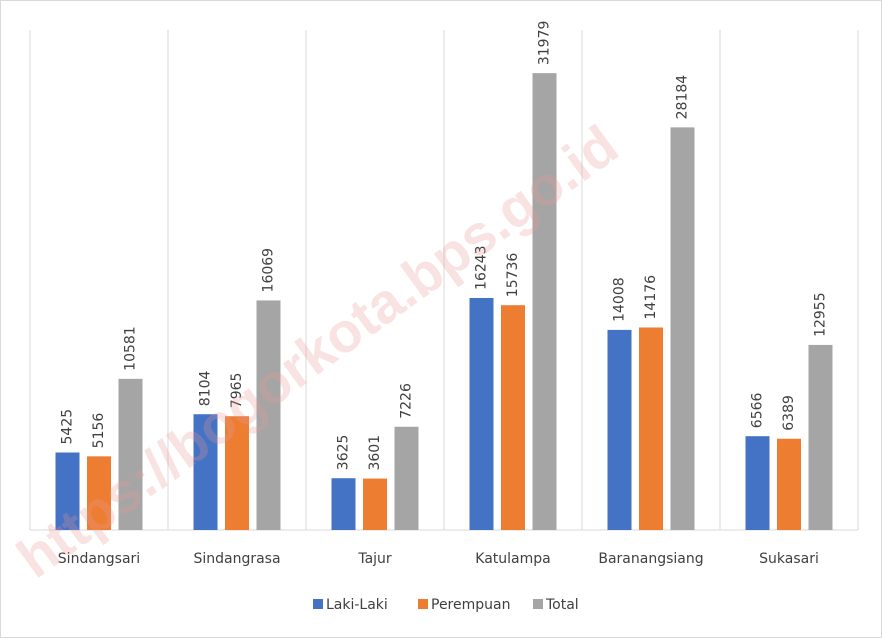  I want to click on value-label: 16069, so click(269, 270).